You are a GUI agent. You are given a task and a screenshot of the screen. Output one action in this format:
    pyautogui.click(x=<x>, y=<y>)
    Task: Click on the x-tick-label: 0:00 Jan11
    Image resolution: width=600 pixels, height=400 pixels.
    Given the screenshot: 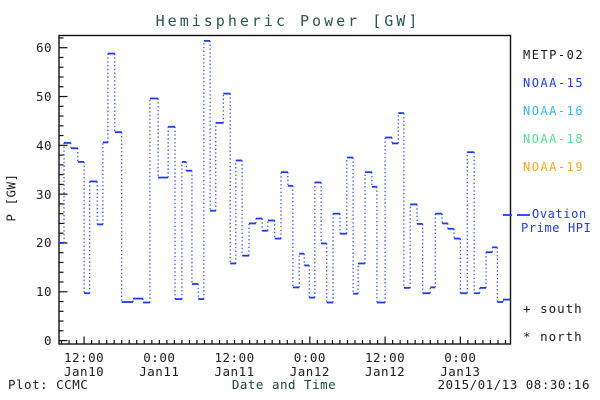 What is the action you would take?
    pyautogui.click(x=159, y=364)
    